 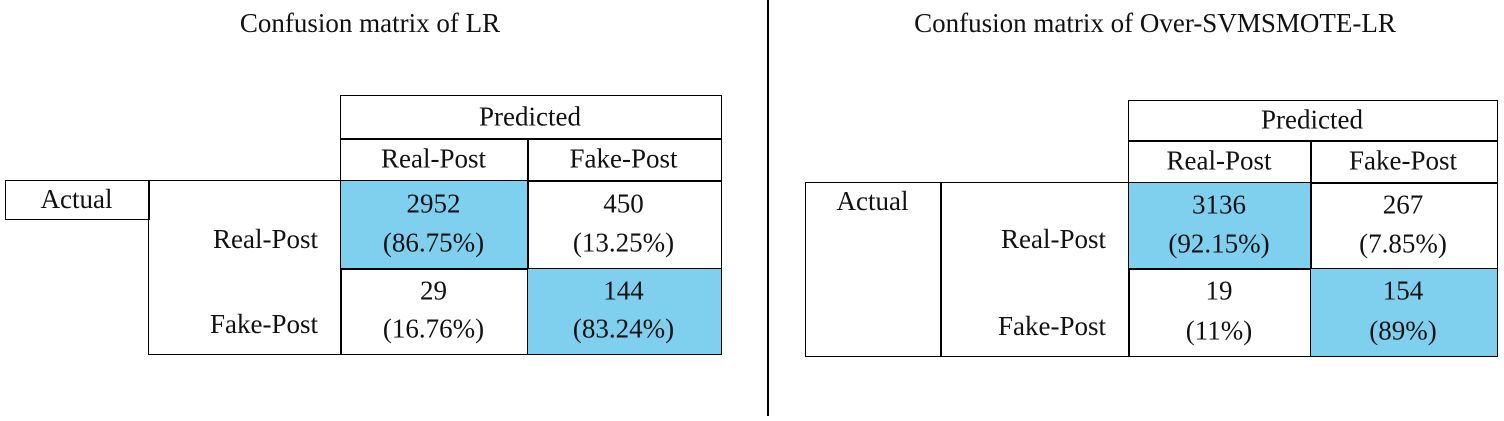 I want to click on cell-count: 450, so click(x=623, y=203).